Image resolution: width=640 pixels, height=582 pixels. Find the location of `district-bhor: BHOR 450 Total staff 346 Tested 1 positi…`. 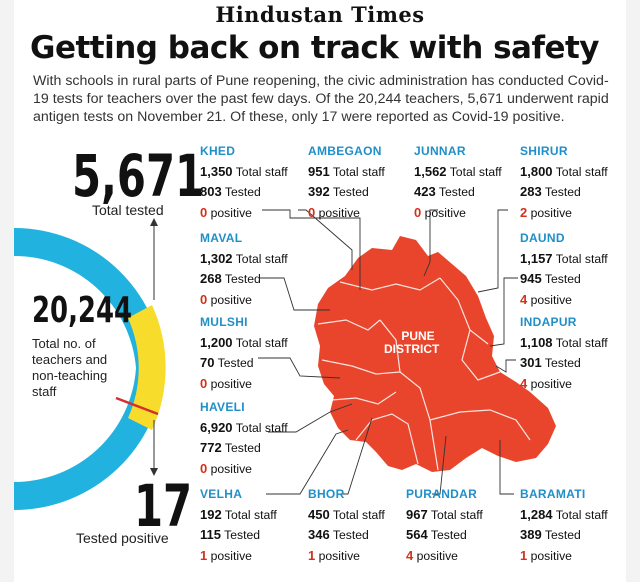

district-bhor: BHOR 450 Total staff 346 Tested 1 positi… is located at coordinates (346, 525).